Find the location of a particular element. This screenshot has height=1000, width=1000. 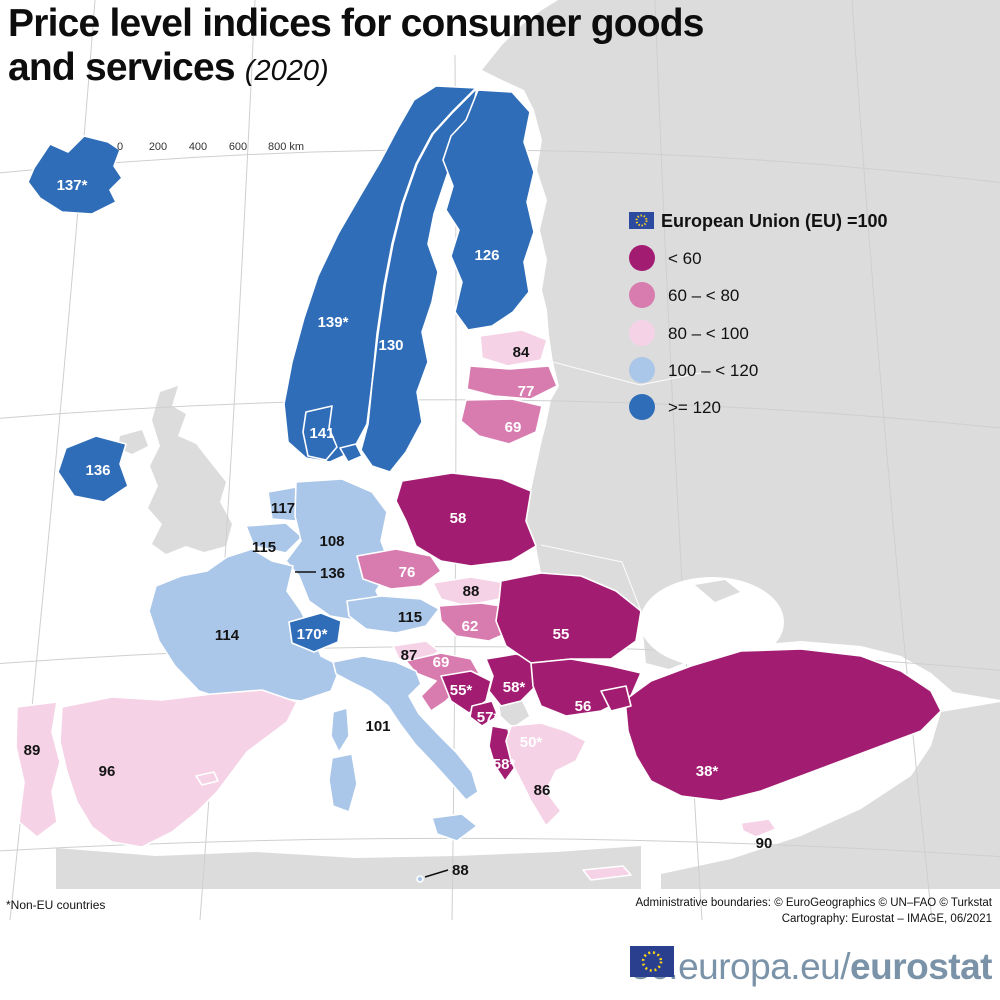

country-cyprus is located at coordinates (758, 828).